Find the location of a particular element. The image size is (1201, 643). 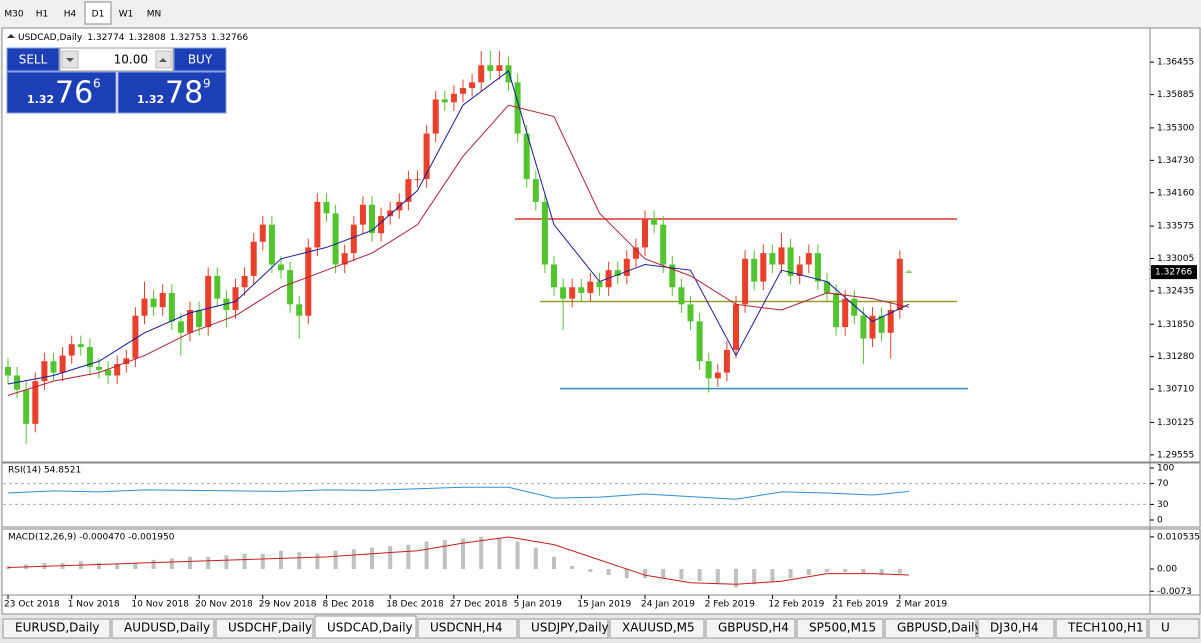

chart-header: USDCAD,Daily 1.32774 1.32808 1.32753 1.32766 is located at coordinates (133, 38).